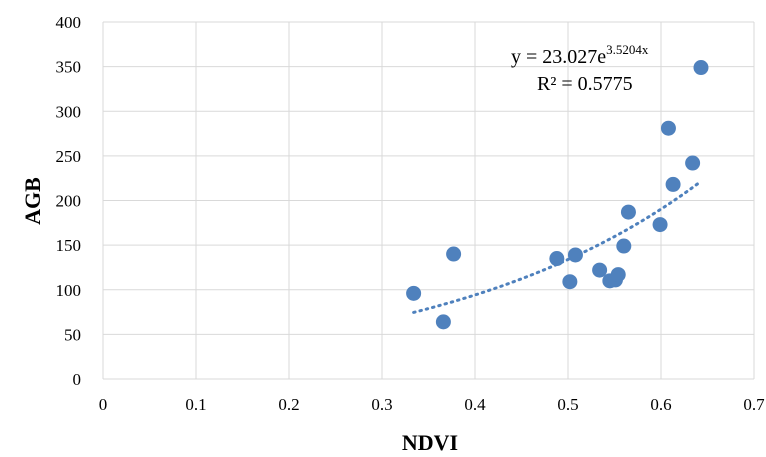 This screenshot has height=457, width=766. What do you see at coordinates (580, 55) in the screenshot?
I see `equation-main: y = 23.027e3.5204x` at bounding box center [580, 55].